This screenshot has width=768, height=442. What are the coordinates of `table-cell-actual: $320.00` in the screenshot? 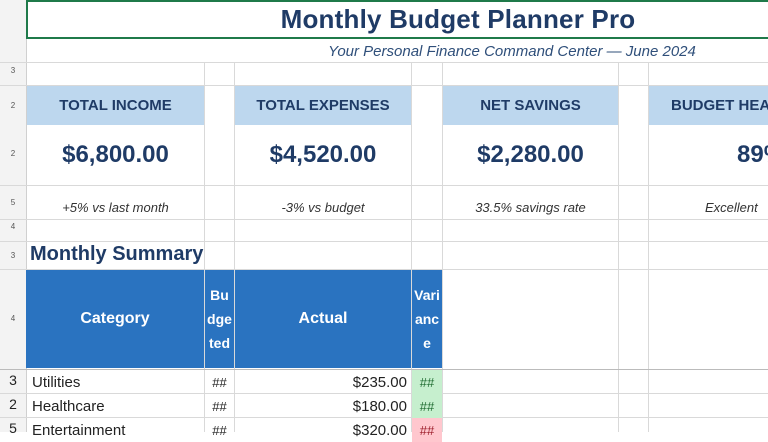 It's located at (379, 430).